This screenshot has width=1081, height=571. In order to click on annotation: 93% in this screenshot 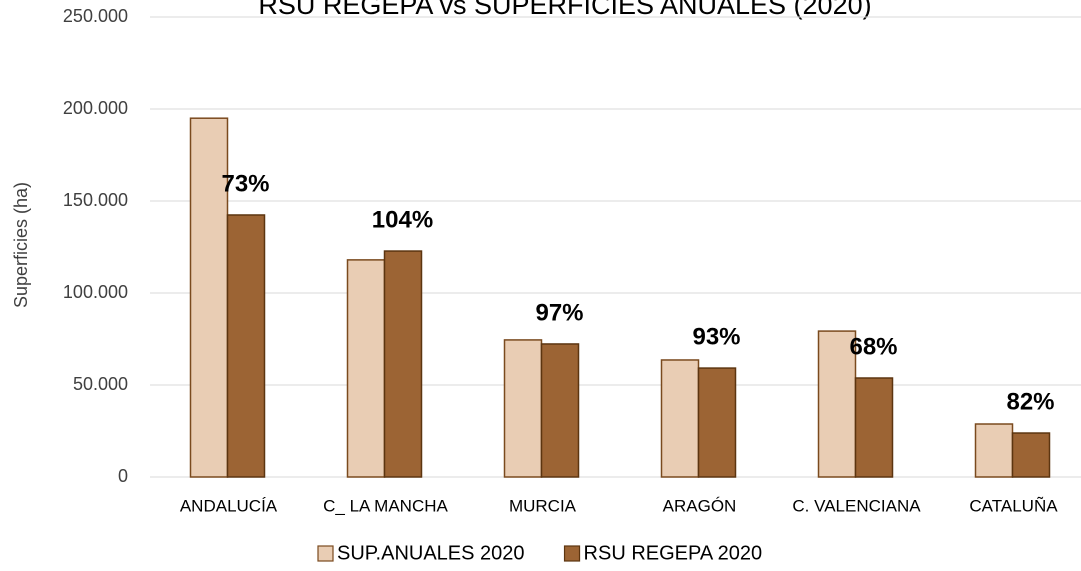, I will do `click(716, 336)`.